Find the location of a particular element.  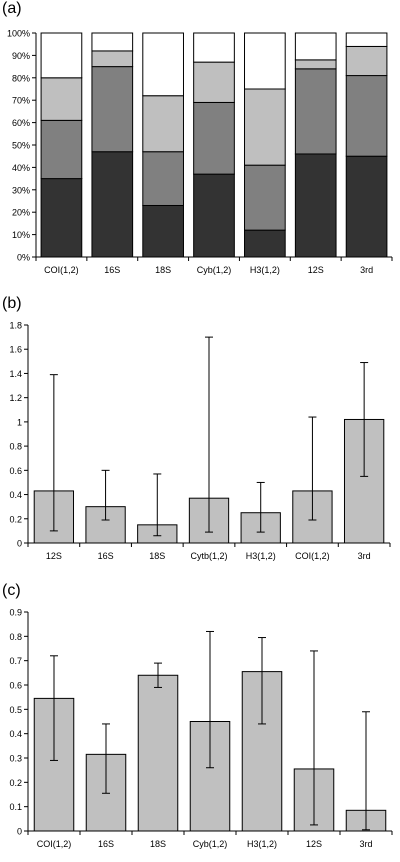

a-y-tick-label: 100% is located at coordinates (18, 34).